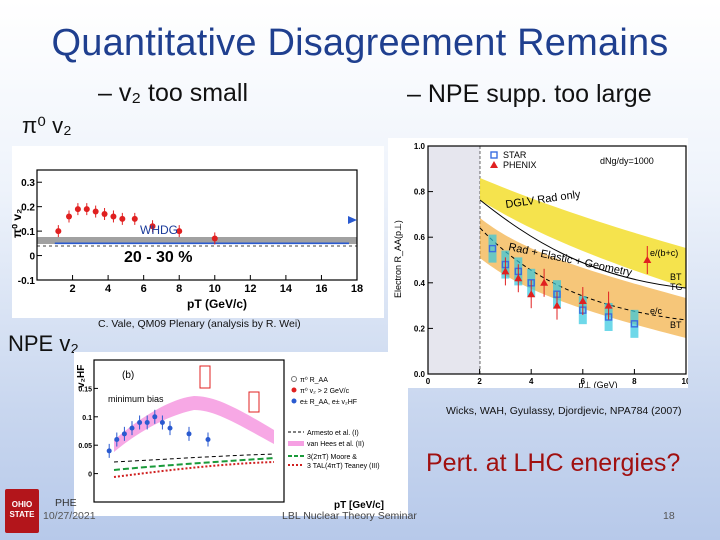 The image size is (720, 540). I want to click on npe-xtick-label: 0, so click(428, 381).